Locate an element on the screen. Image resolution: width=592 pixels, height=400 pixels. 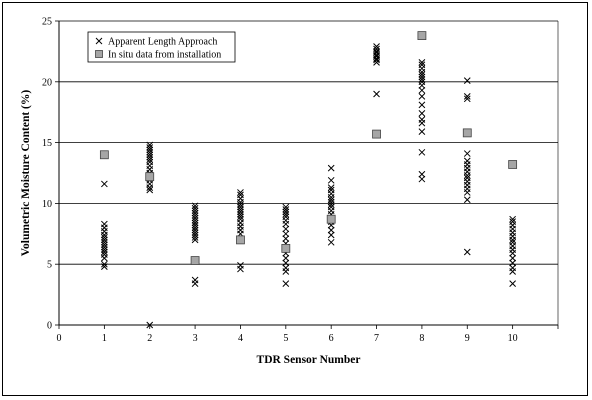
y-tick-label-20: 20 is located at coordinates (47, 82).